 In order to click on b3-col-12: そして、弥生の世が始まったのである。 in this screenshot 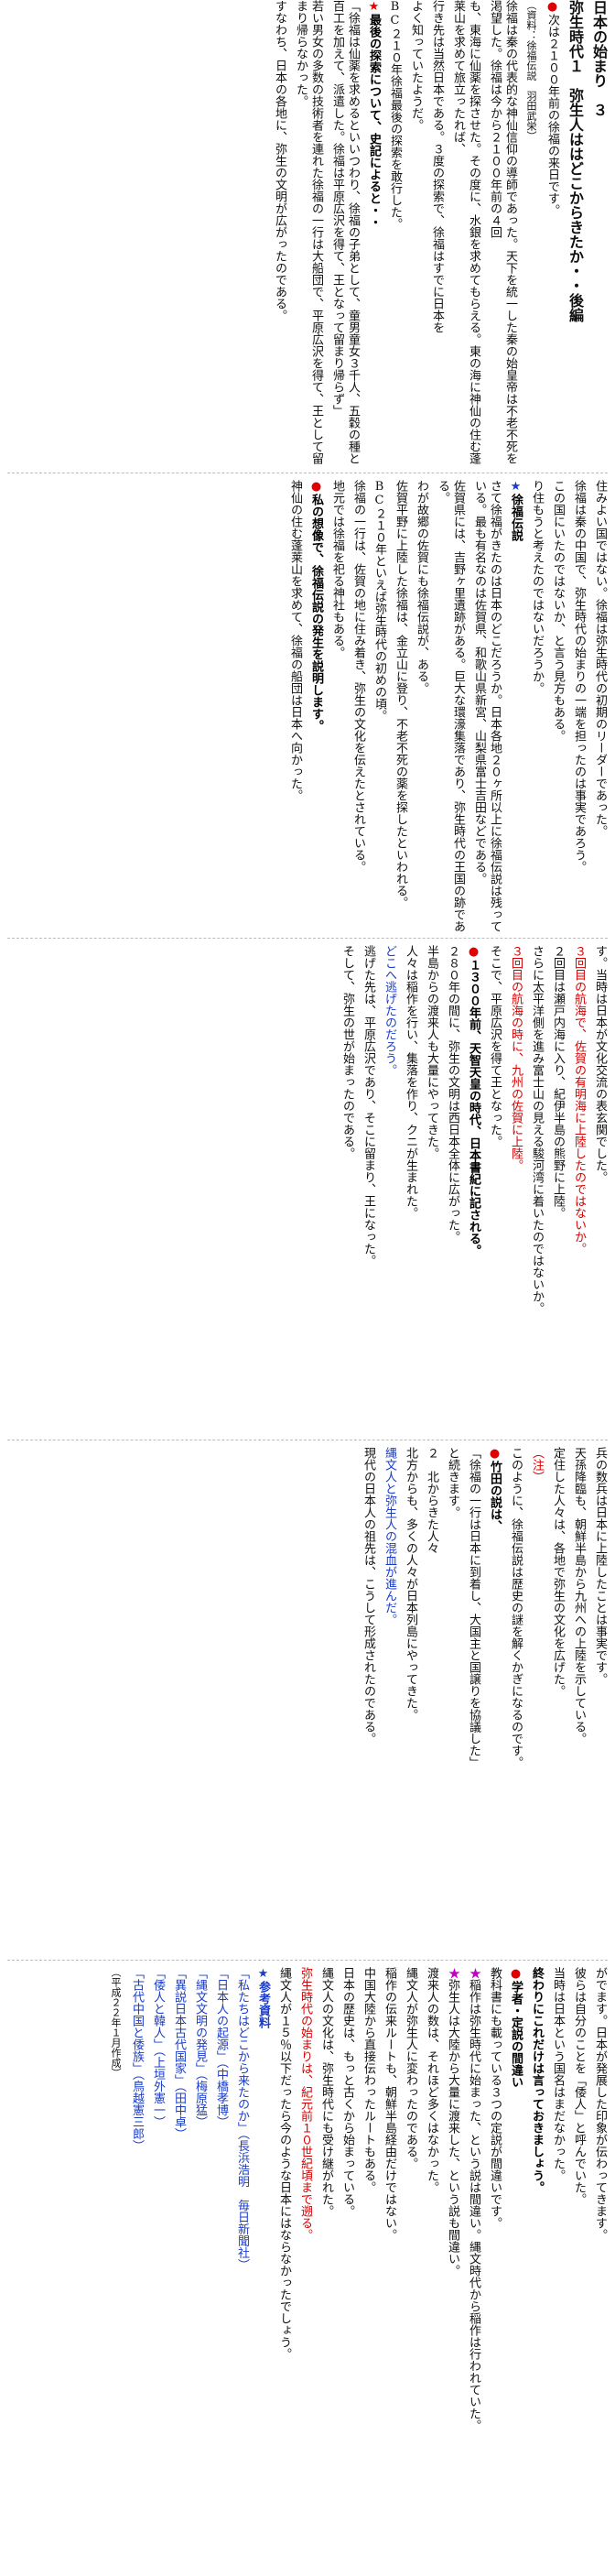, I will do `click(347, 1052)`.